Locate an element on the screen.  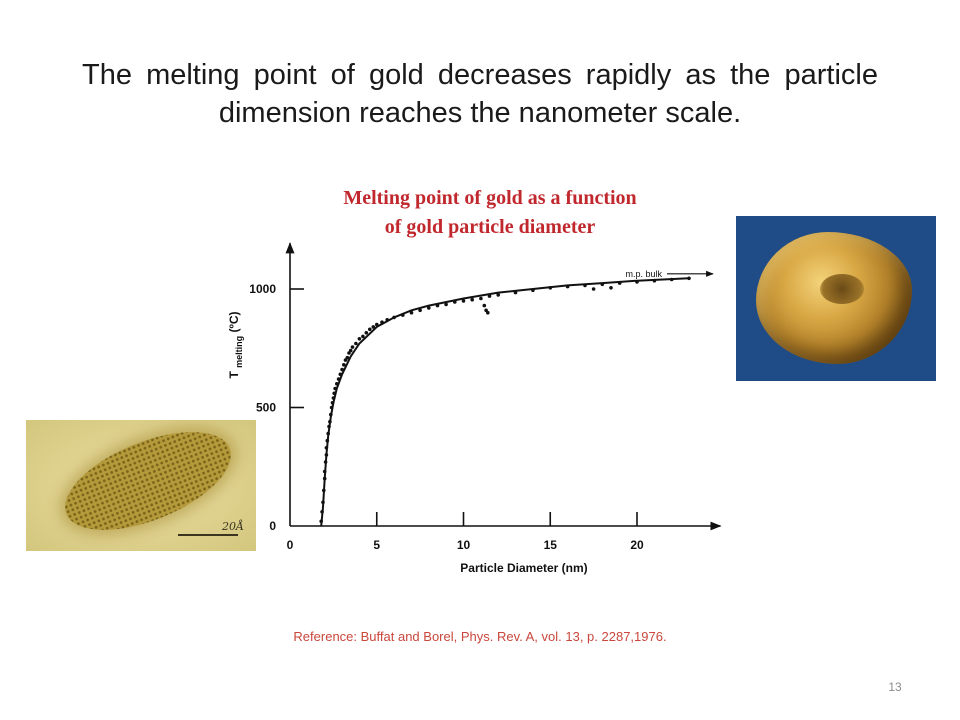
tem-image-gold-nanoparticle: 20Å is located at coordinates (141, 485).